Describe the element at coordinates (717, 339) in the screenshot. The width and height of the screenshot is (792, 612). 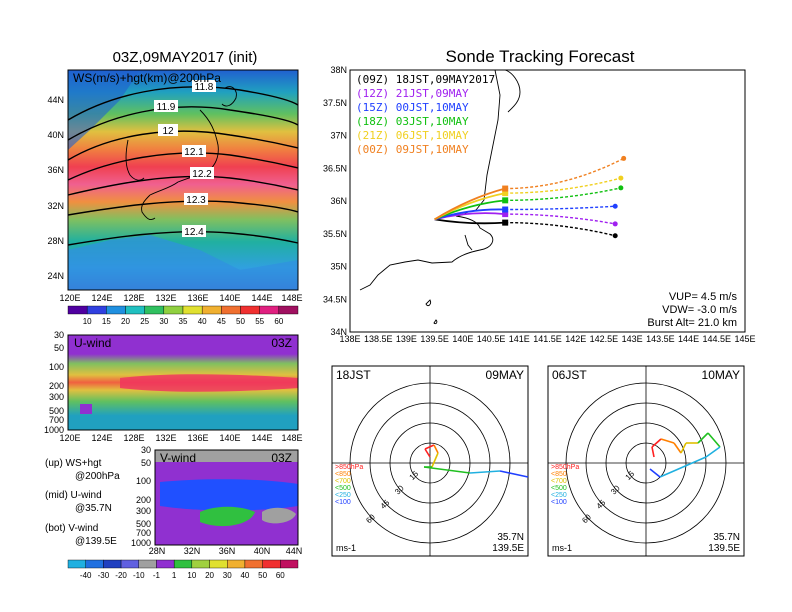
I see `lon-tick: 144.5E` at that location.